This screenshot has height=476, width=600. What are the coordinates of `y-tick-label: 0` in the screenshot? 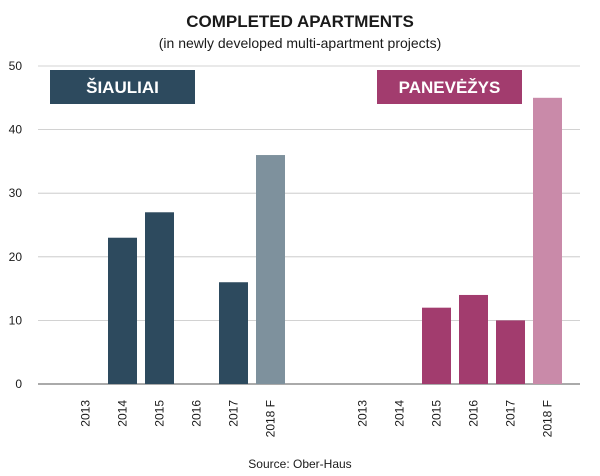 It's located at (18, 384).